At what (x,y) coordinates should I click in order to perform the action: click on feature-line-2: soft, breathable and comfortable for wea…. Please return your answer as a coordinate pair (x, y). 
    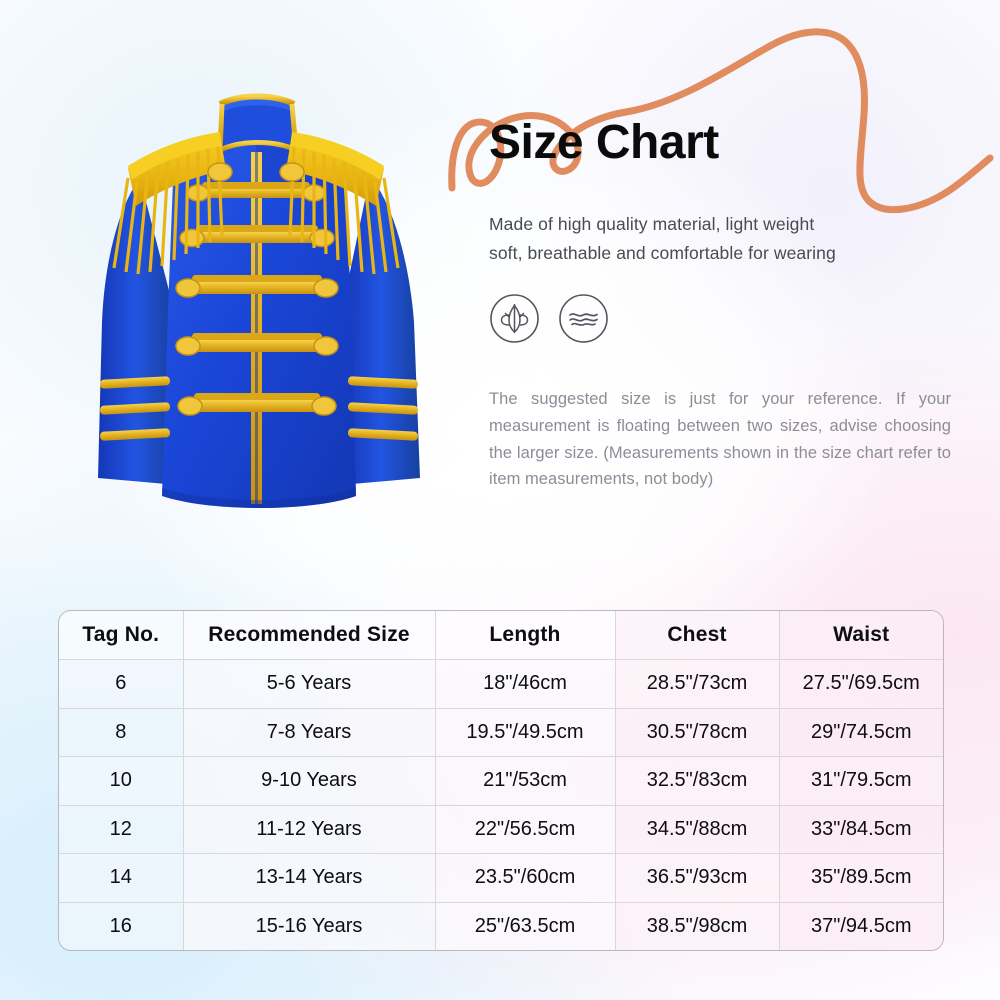
    Looking at the image, I should click on (662, 252).